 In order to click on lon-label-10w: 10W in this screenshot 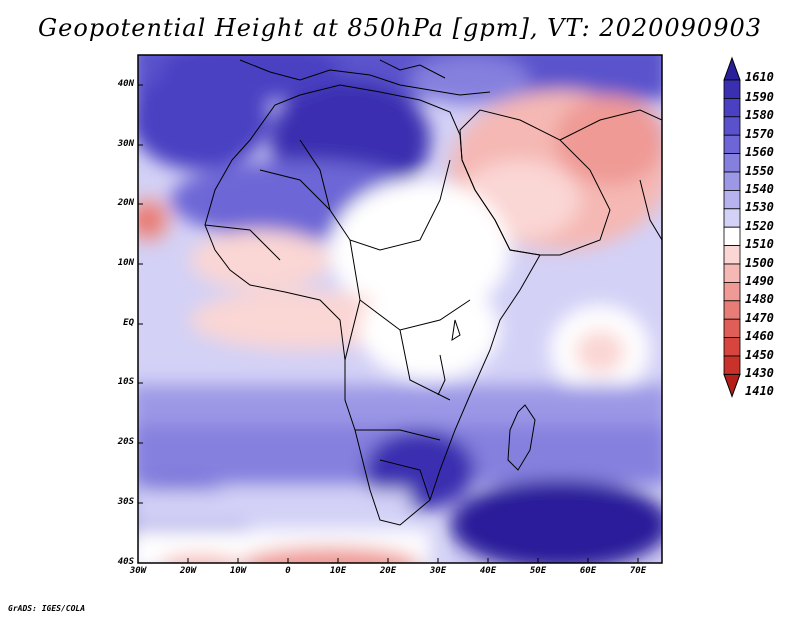, I will do `click(238, 571)`.